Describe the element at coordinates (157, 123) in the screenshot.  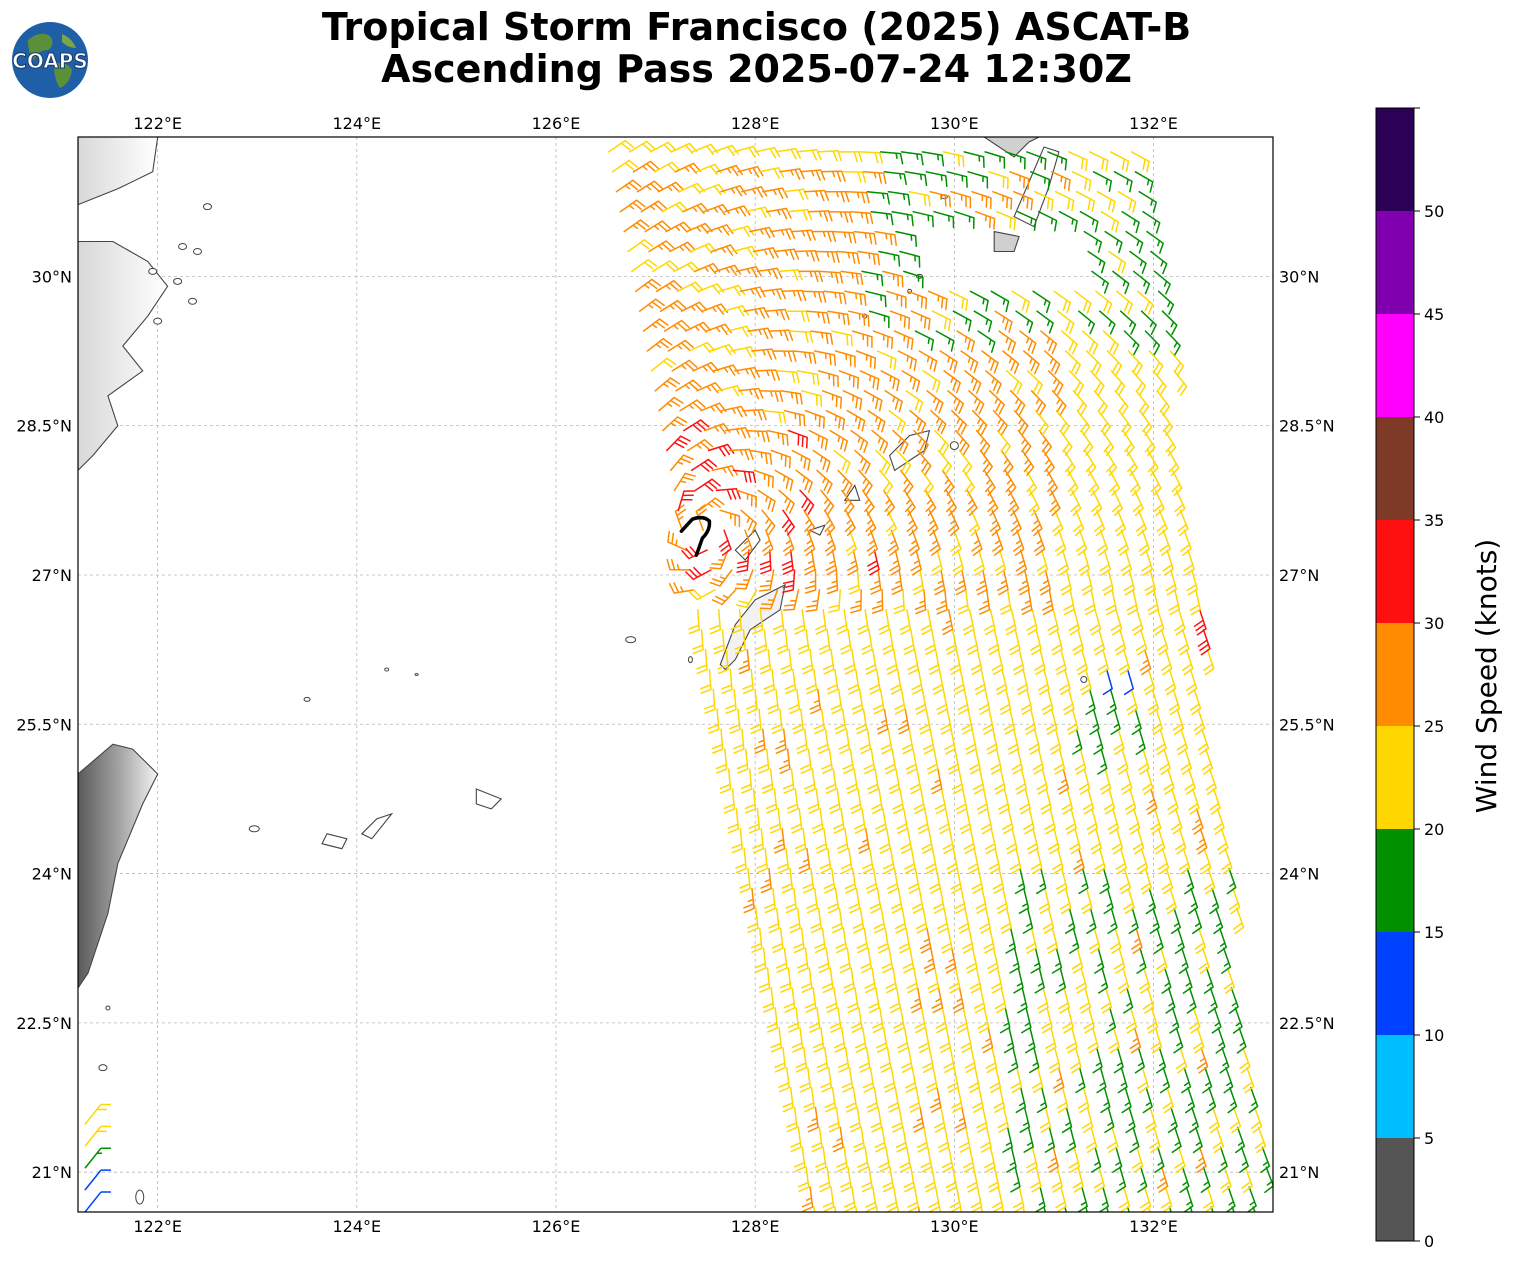
I see `lon-tick-label-top: 122°E` at that location.